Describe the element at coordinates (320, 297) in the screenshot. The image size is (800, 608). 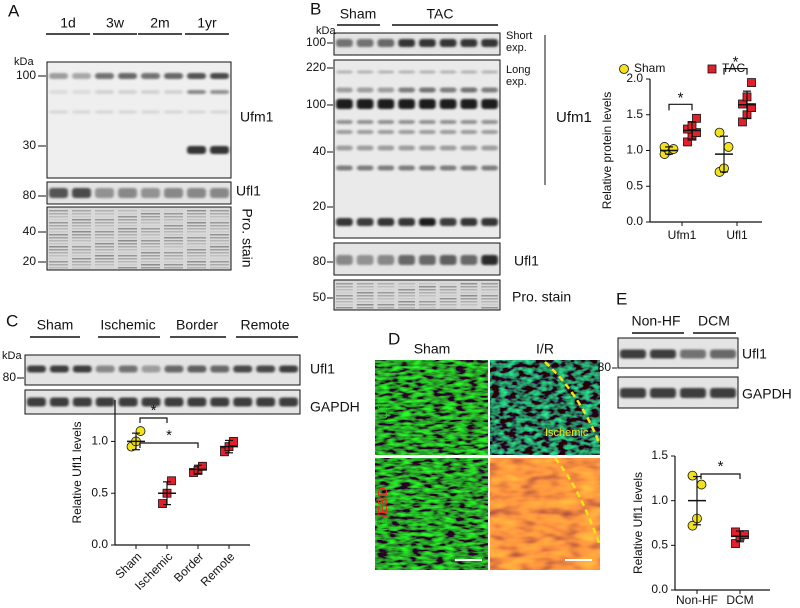
I see `marker-label: 50` at that location.